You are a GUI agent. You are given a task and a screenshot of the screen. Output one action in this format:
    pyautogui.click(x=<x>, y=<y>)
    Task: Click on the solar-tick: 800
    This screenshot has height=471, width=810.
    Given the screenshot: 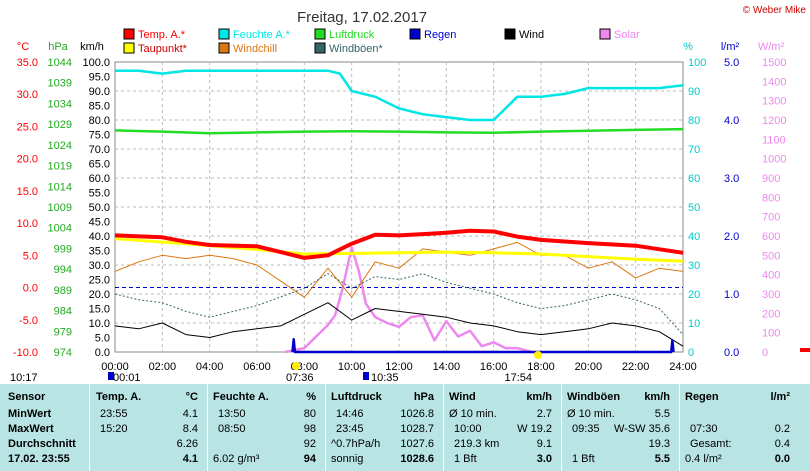 What is the action you would take?
    pyautogui.click(x=771, y=198)
    